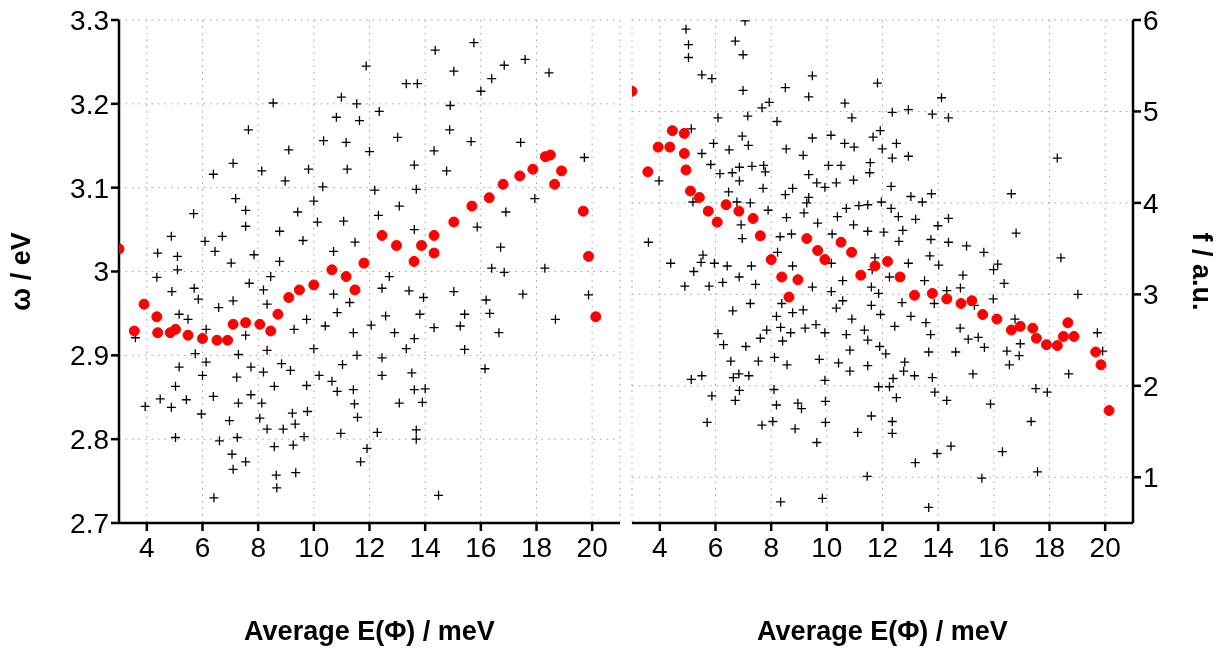 This screenshot has height=658, width=1230. What do you see at coordinates (1151, 112) in the screenshot?
I see `y2-tick-label: 5` at bounding box center [1151, 112].